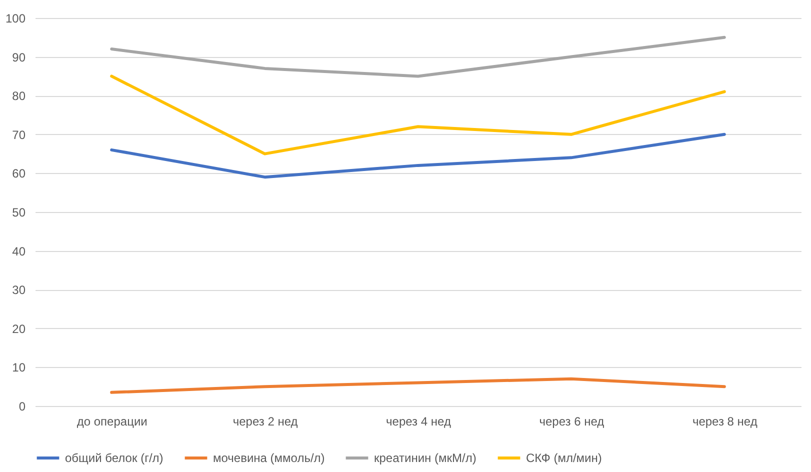 This screenshot has height=472, width=811. Describe the element at coordinates (19, 367) in the screenshot. I see `y-tick-label: 10` at that location.